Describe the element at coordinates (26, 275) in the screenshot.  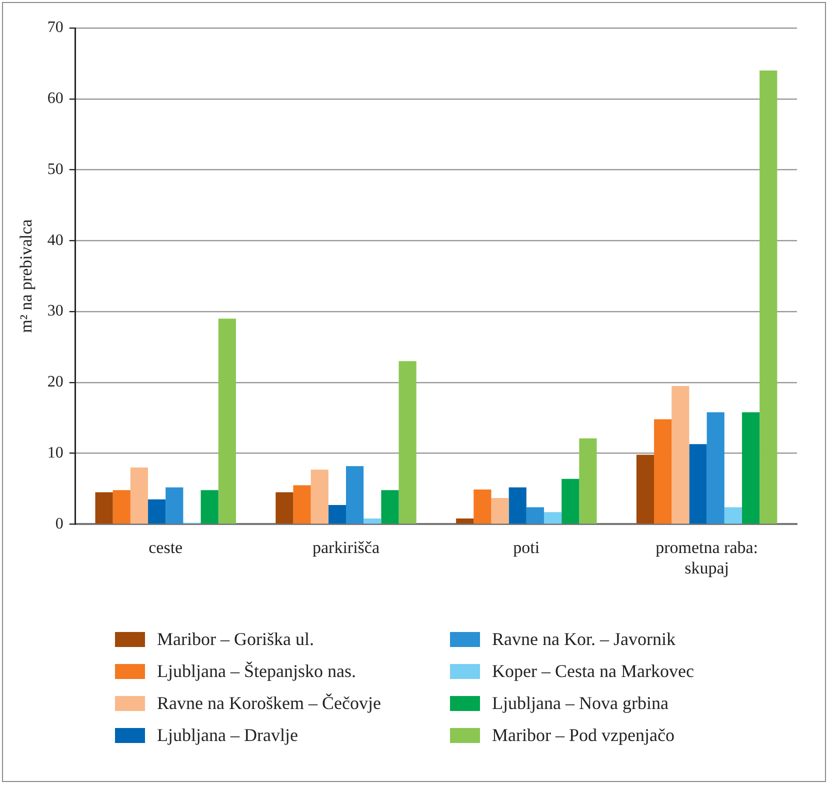
I see `y-axis-title: m² na prebivalca` at that location.